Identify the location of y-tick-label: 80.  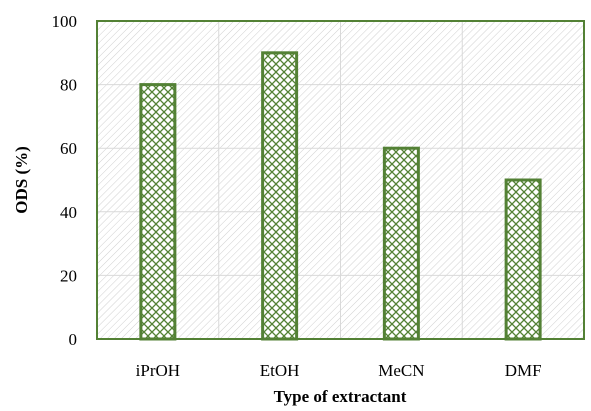
(68, 85).